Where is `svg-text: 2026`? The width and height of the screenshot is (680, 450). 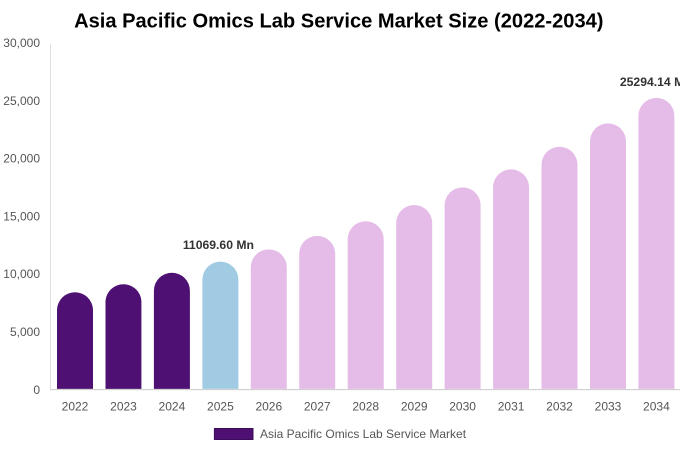 svg-text: 2026 is located at coordinates (268, 407).